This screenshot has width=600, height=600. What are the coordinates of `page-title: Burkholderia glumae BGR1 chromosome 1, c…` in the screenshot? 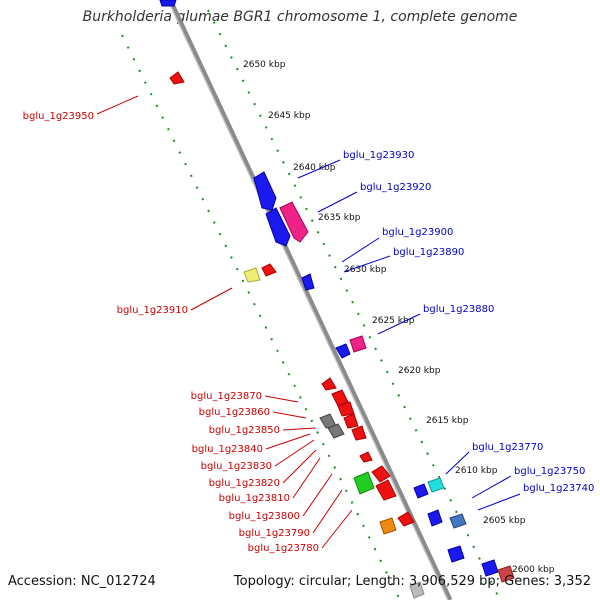 It's located at (300, 17).